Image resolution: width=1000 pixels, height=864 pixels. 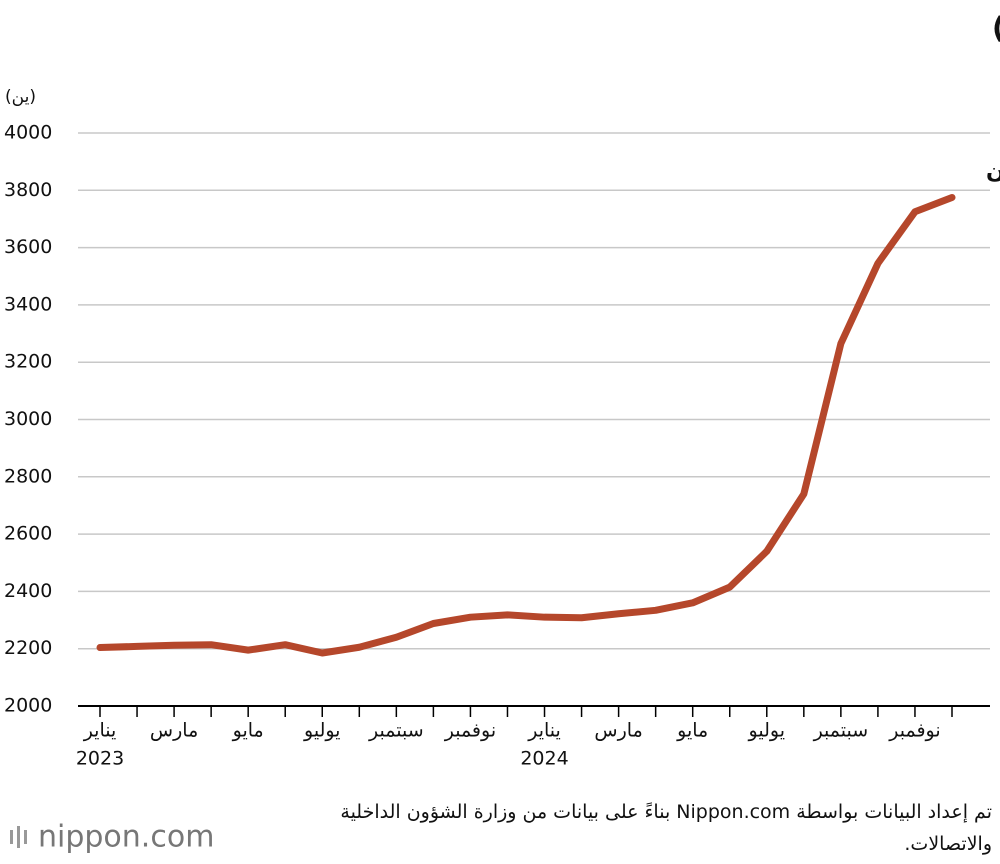 What do you see at coordinates (28, 534) in the screenshot?
I see `y-tick-label: 2600` at bounding box center [28, 534].